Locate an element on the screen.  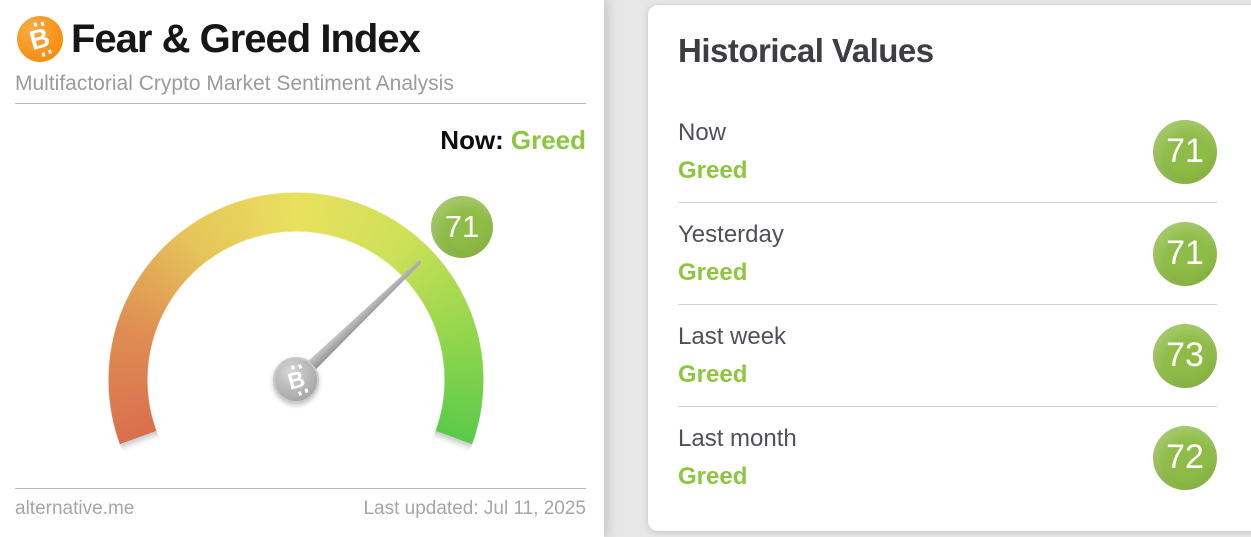
gauge-hub: B is located at coordinates (296, 380).